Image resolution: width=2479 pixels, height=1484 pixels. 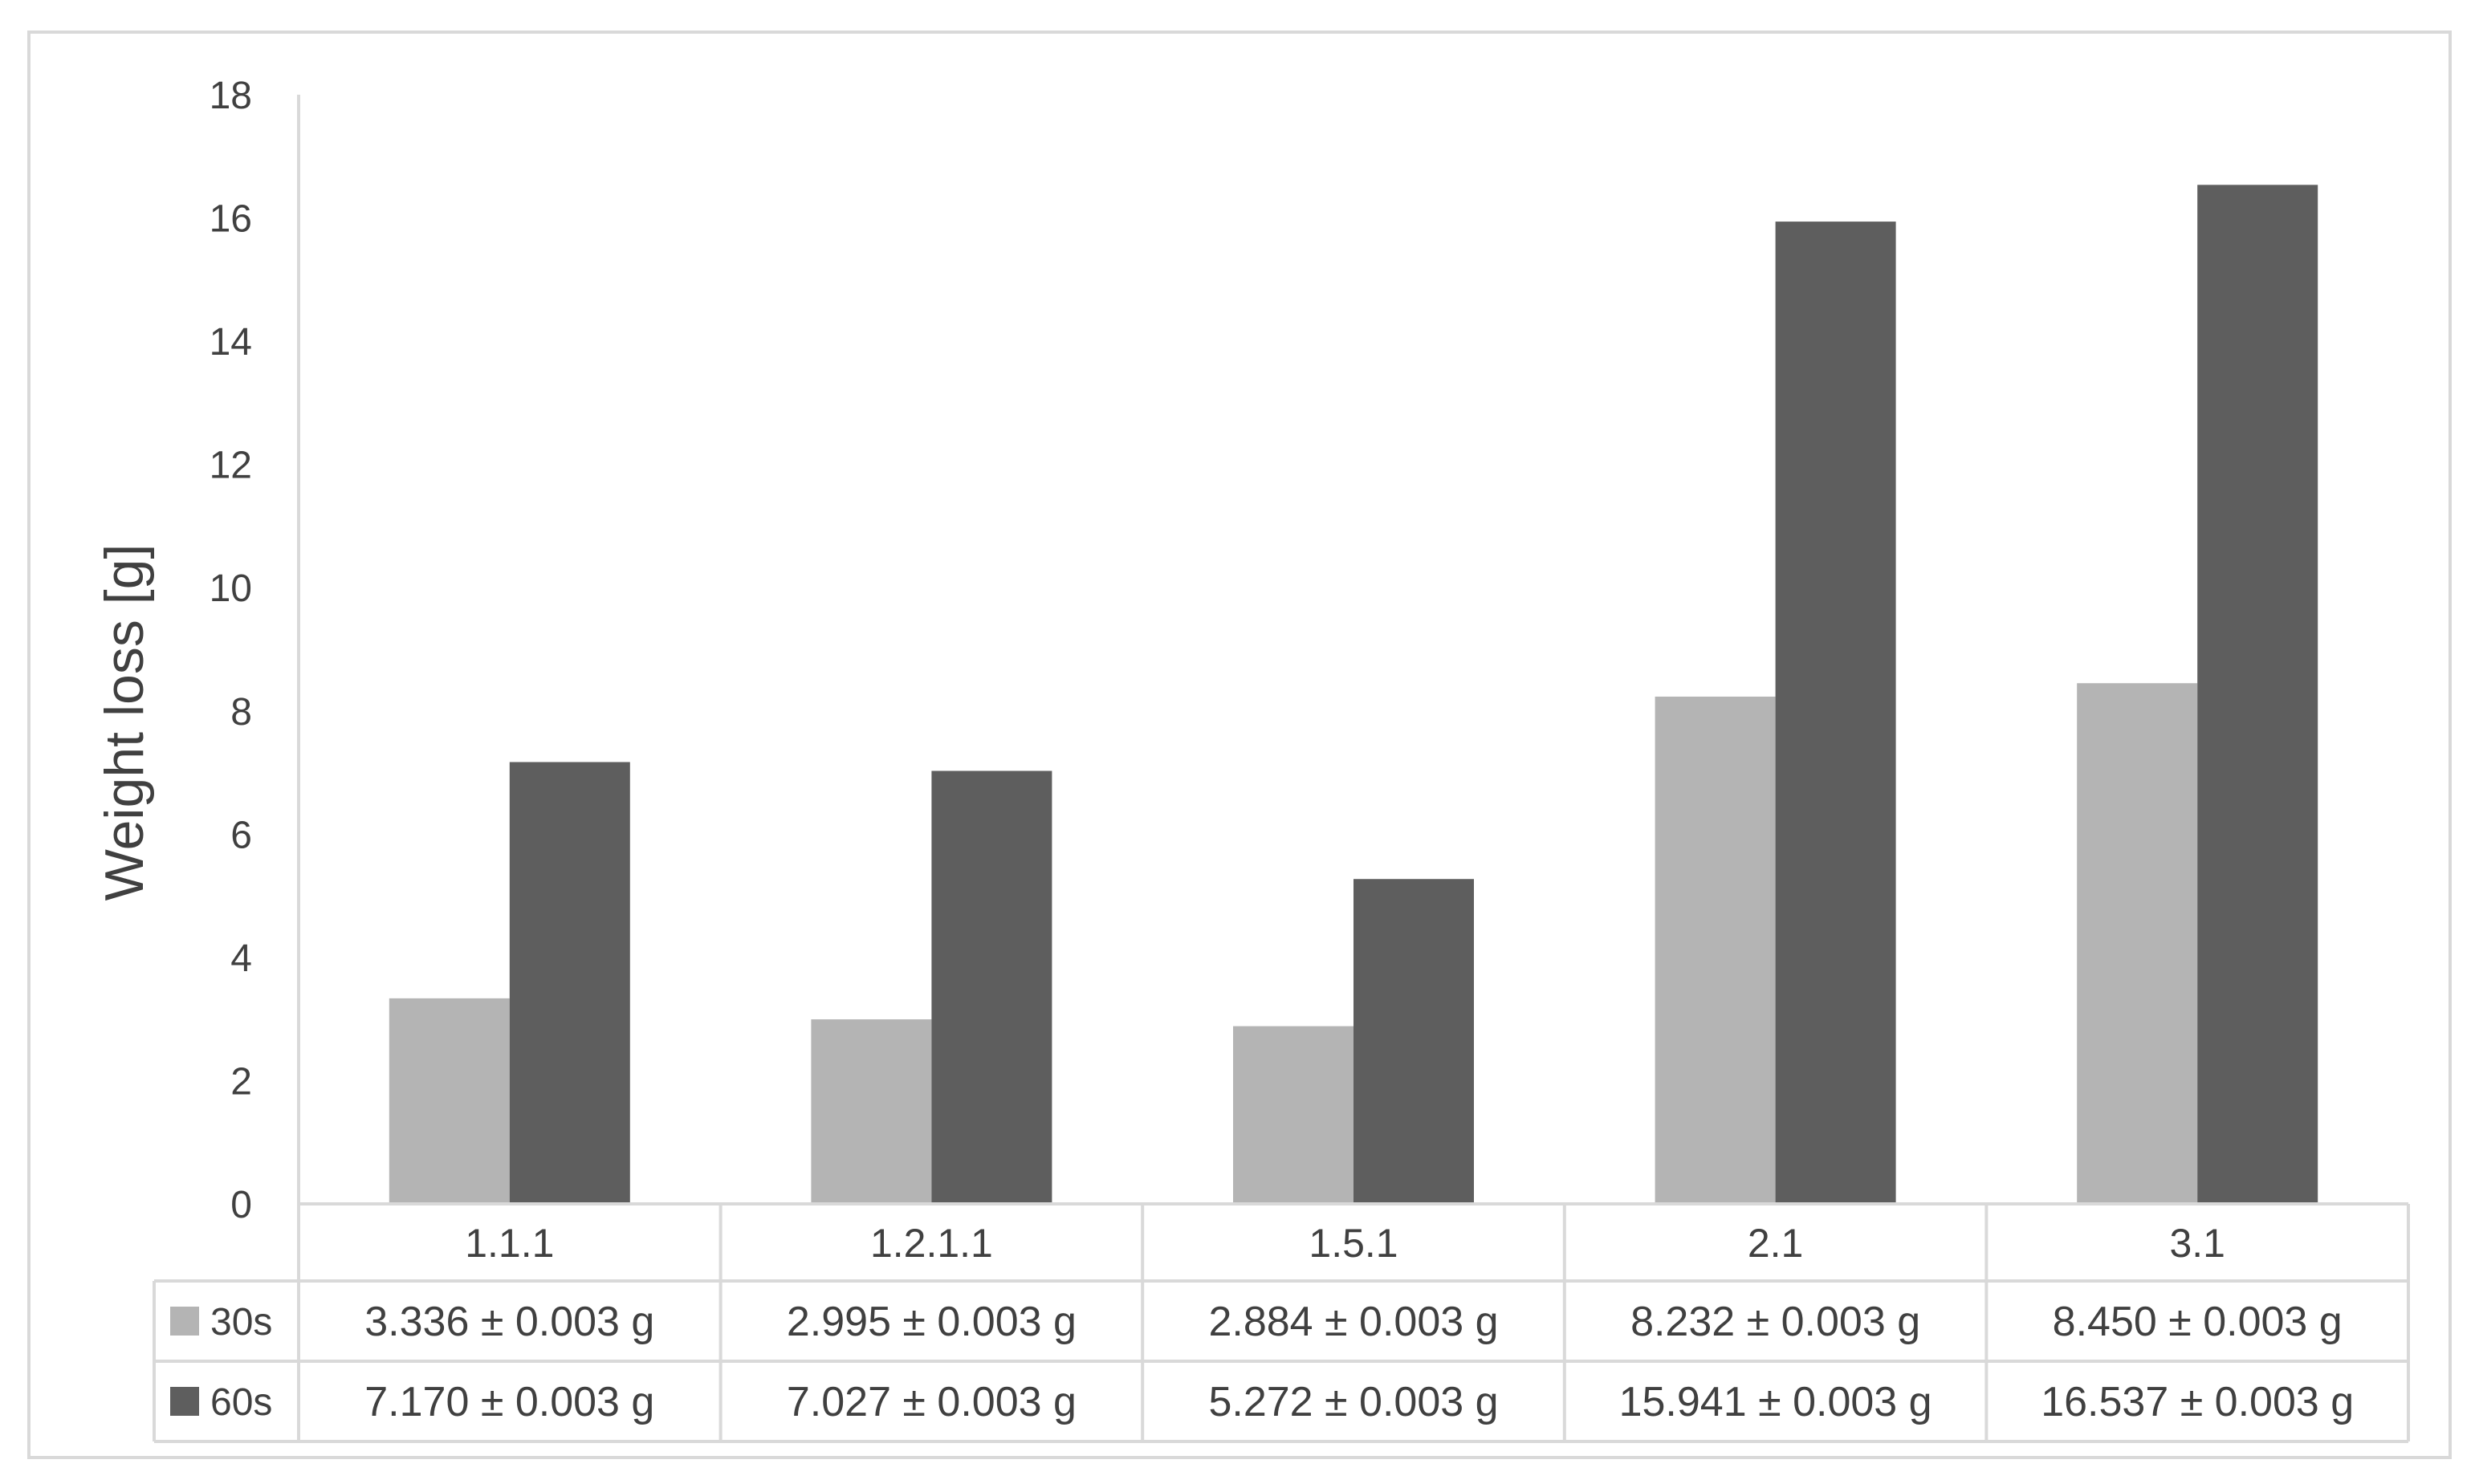 What do you see at coordinates (1293, 1115) in the screenshot?
I see `bar-30s-1.5.1` at bounding box center [1293, 1115].